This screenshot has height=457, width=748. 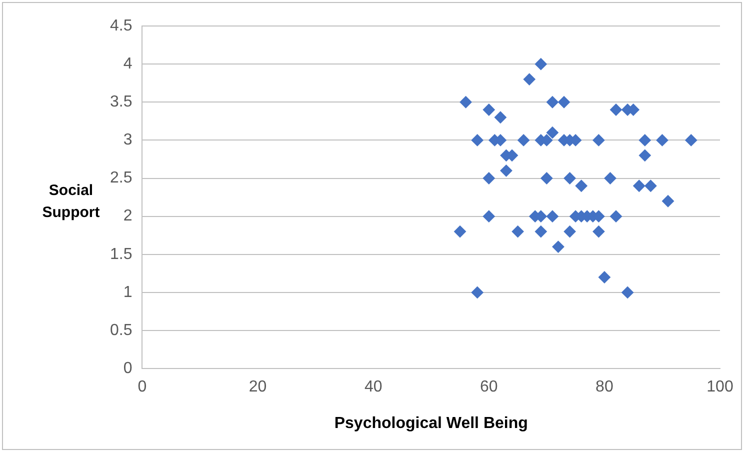 What do you see at coordinates (489, 387) in the screenshot?
I see `x-tick-label: 60` at bounding box center [489, 387].